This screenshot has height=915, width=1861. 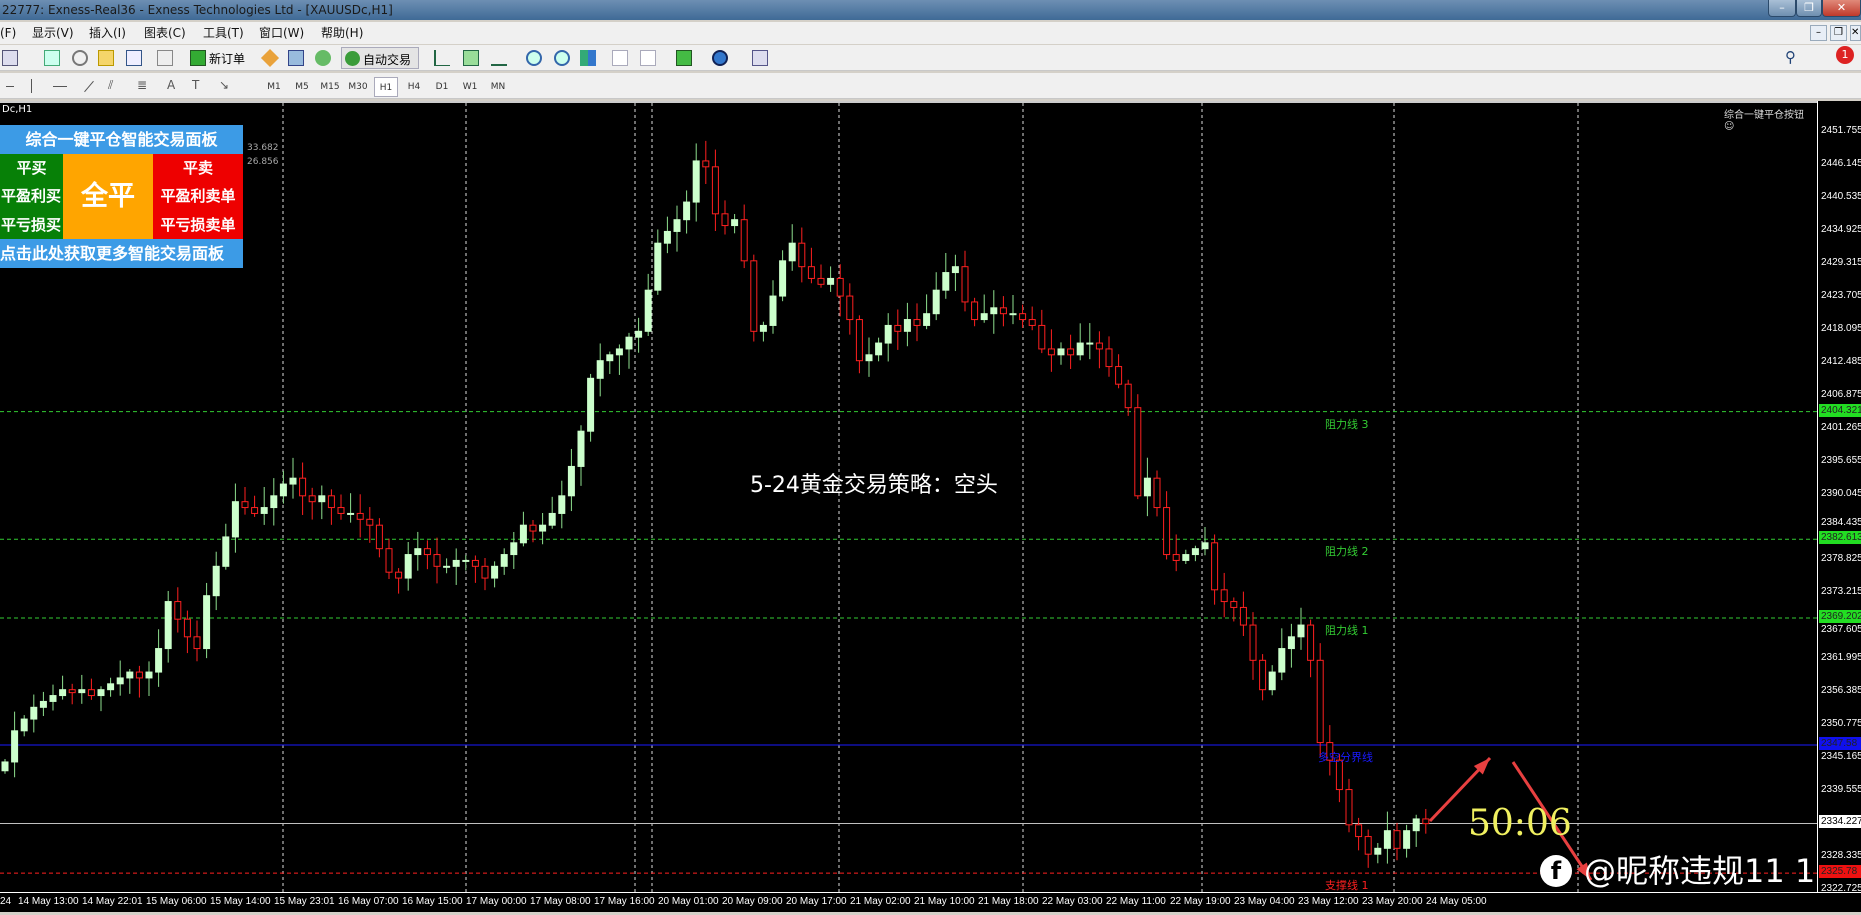 What do you see at coordinates (31, 168) in the screenshot?
I see `close-buy-button: 平买` at bounding box center [31, 168].